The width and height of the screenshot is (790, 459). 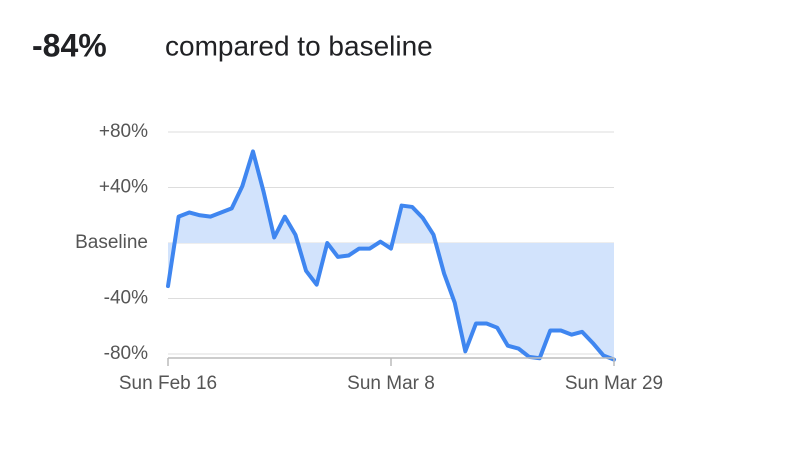 I want to click on y-tick-label: -40%, so click(x=126, y=298).